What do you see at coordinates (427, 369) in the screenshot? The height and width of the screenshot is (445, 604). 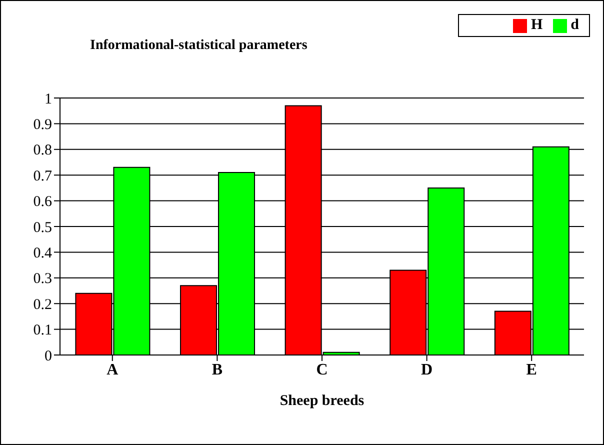 I see `x-tick-label: D` at bounding box center [427, 369].